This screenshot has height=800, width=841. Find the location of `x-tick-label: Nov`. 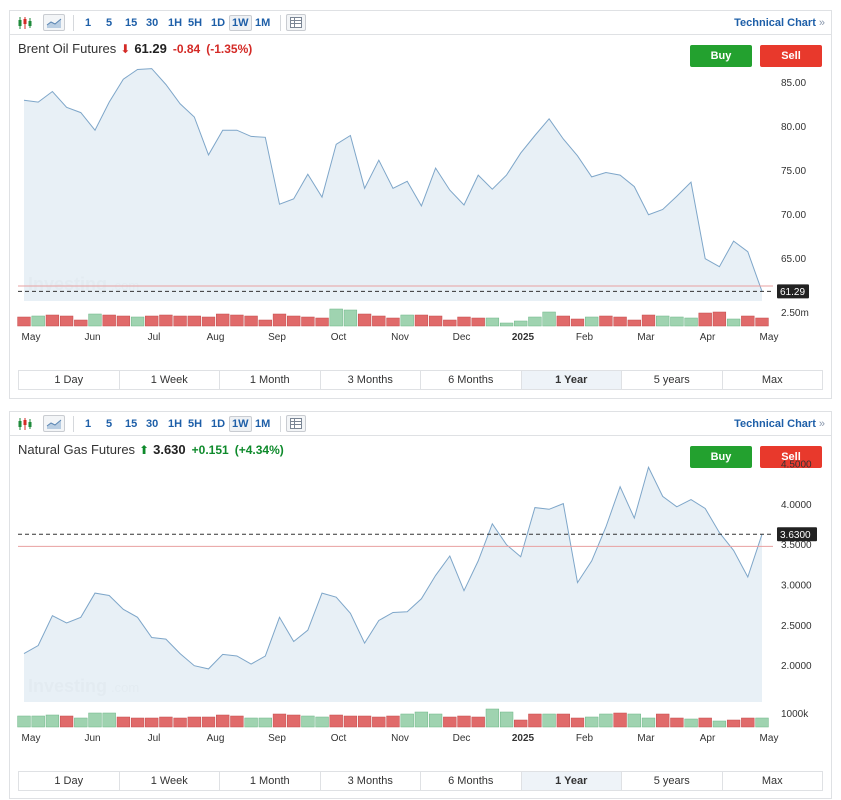

x-tick-label: Nov is located at coordinates (400, 738).